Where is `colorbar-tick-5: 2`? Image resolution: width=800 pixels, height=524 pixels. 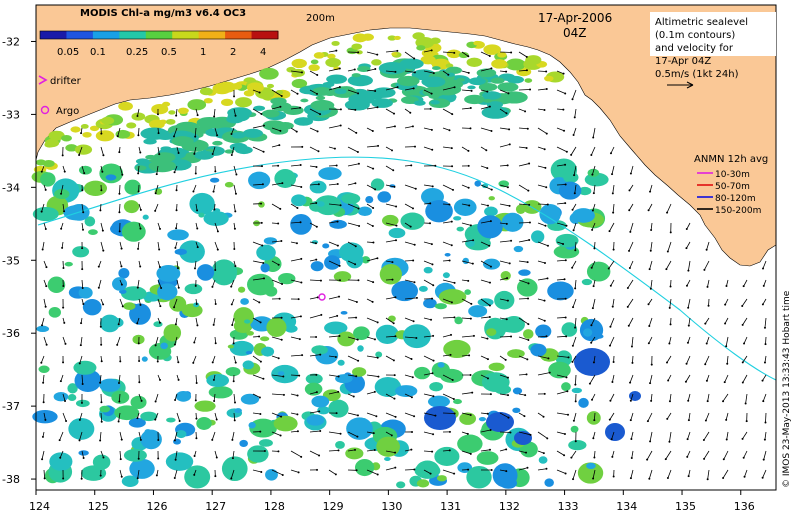
colorbar-tick-5: 2 is located at coordinates (233, 52).